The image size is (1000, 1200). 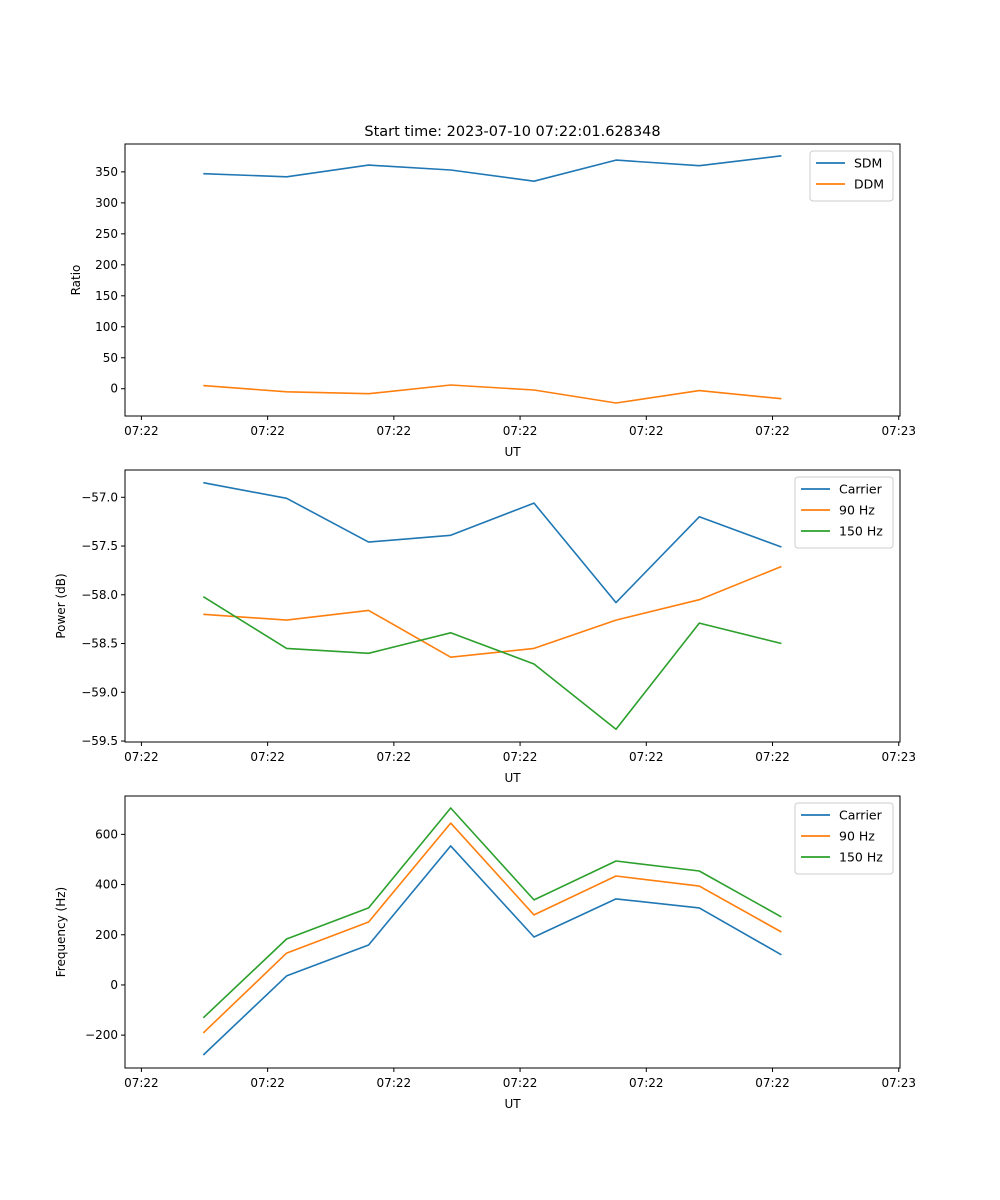 What do you see at coordinates (512, 132) in the screenshot?
I see `chart-title: Start time: 2023-07-10 07:22:01.628348` at bounding box center [512, 132].